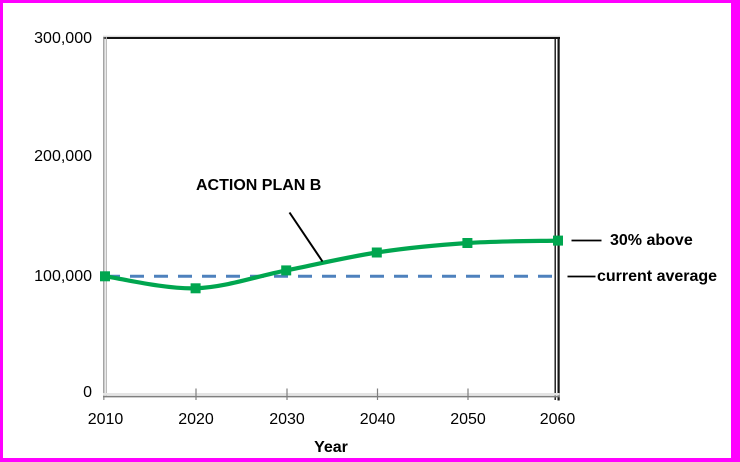  Describe the element at coordinates (377, 419) in the screenshot. I see `x-axis-tick-label: 2040` at that location.